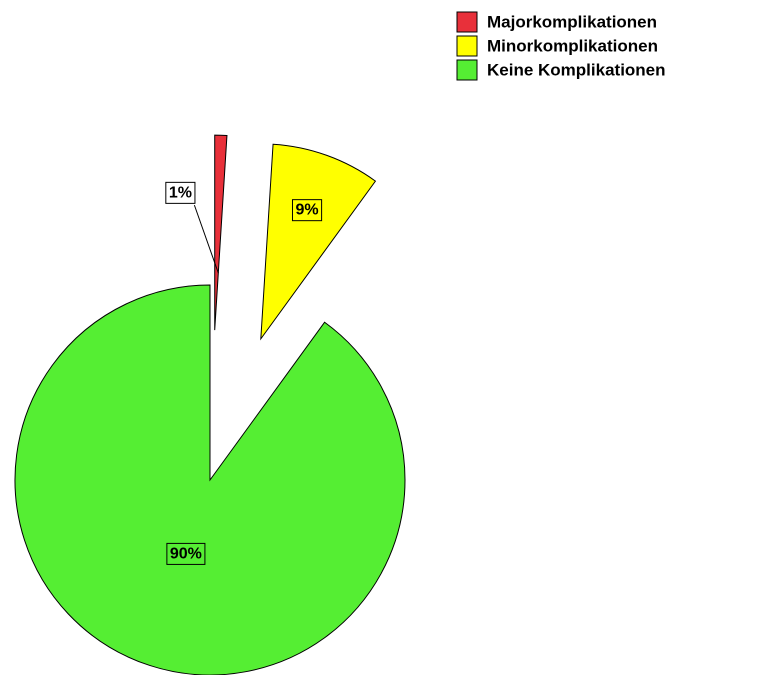 The height and width of the screenshot is (675, 777). Describe the element at coordinates (576, 69) in the screenshot. I see `legend-label: Keine Komplikationen` at that location.